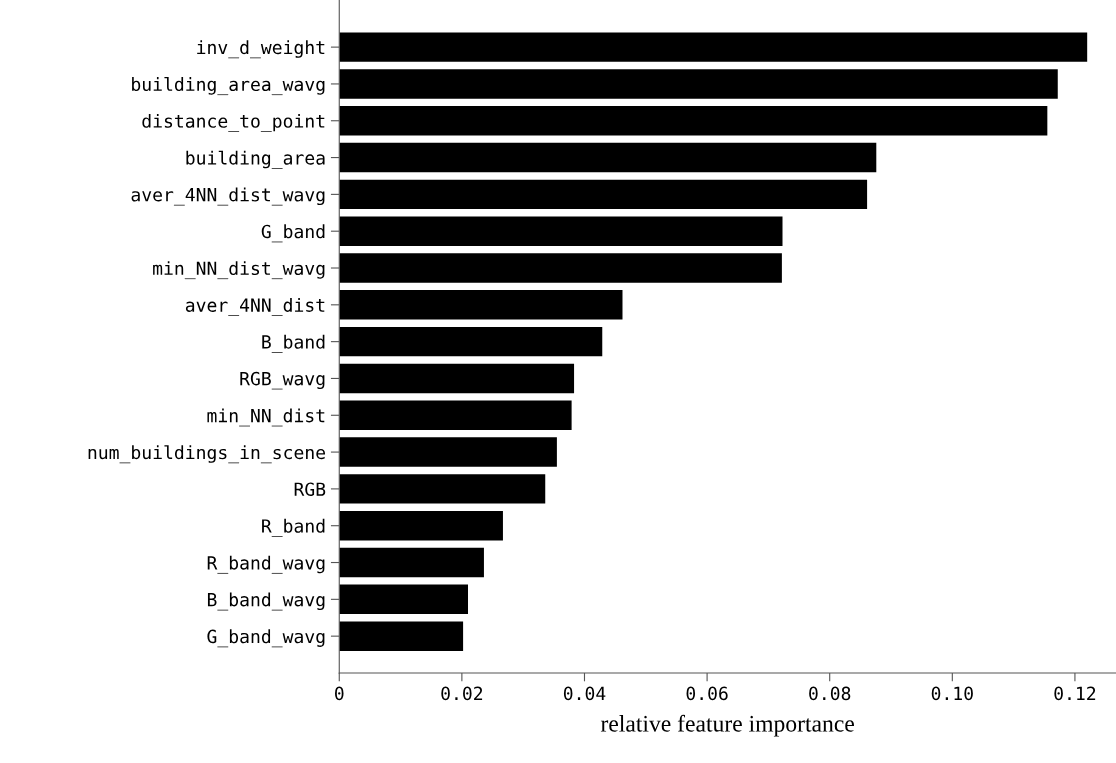 Image resolution: width=1116 pixels, height=763 pixels. I want to click on x-axis-title: relative feature importance, so click(727, 725).